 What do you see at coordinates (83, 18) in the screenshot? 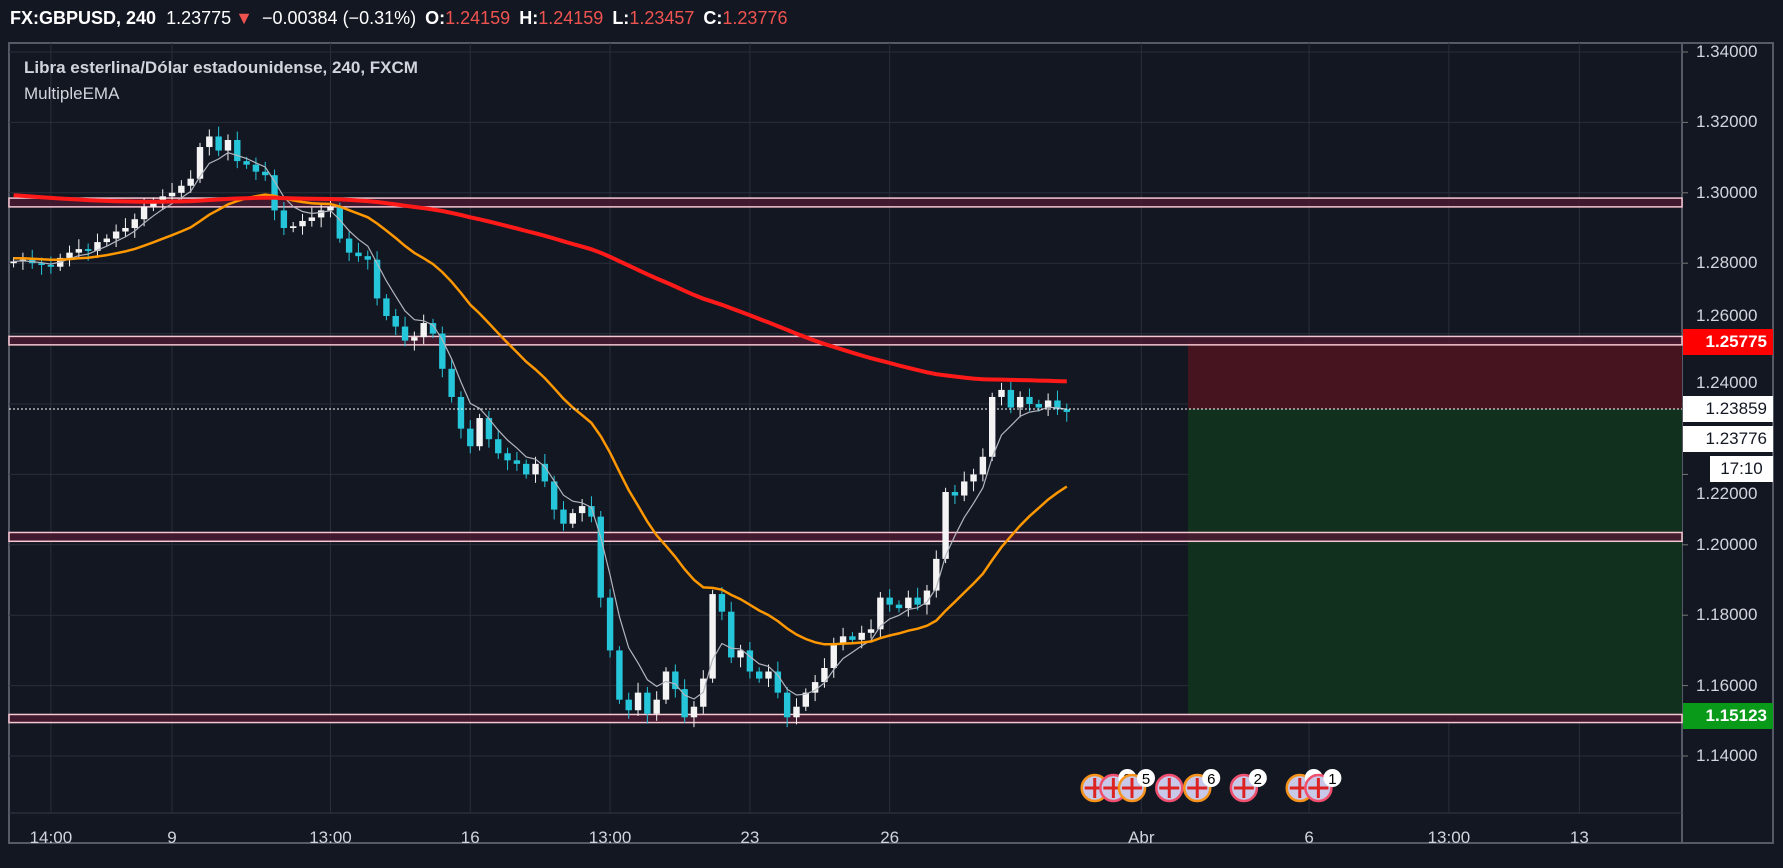
I see `symbol-name: FX:GBPUSD, 240` at bounding box center [83, 18].